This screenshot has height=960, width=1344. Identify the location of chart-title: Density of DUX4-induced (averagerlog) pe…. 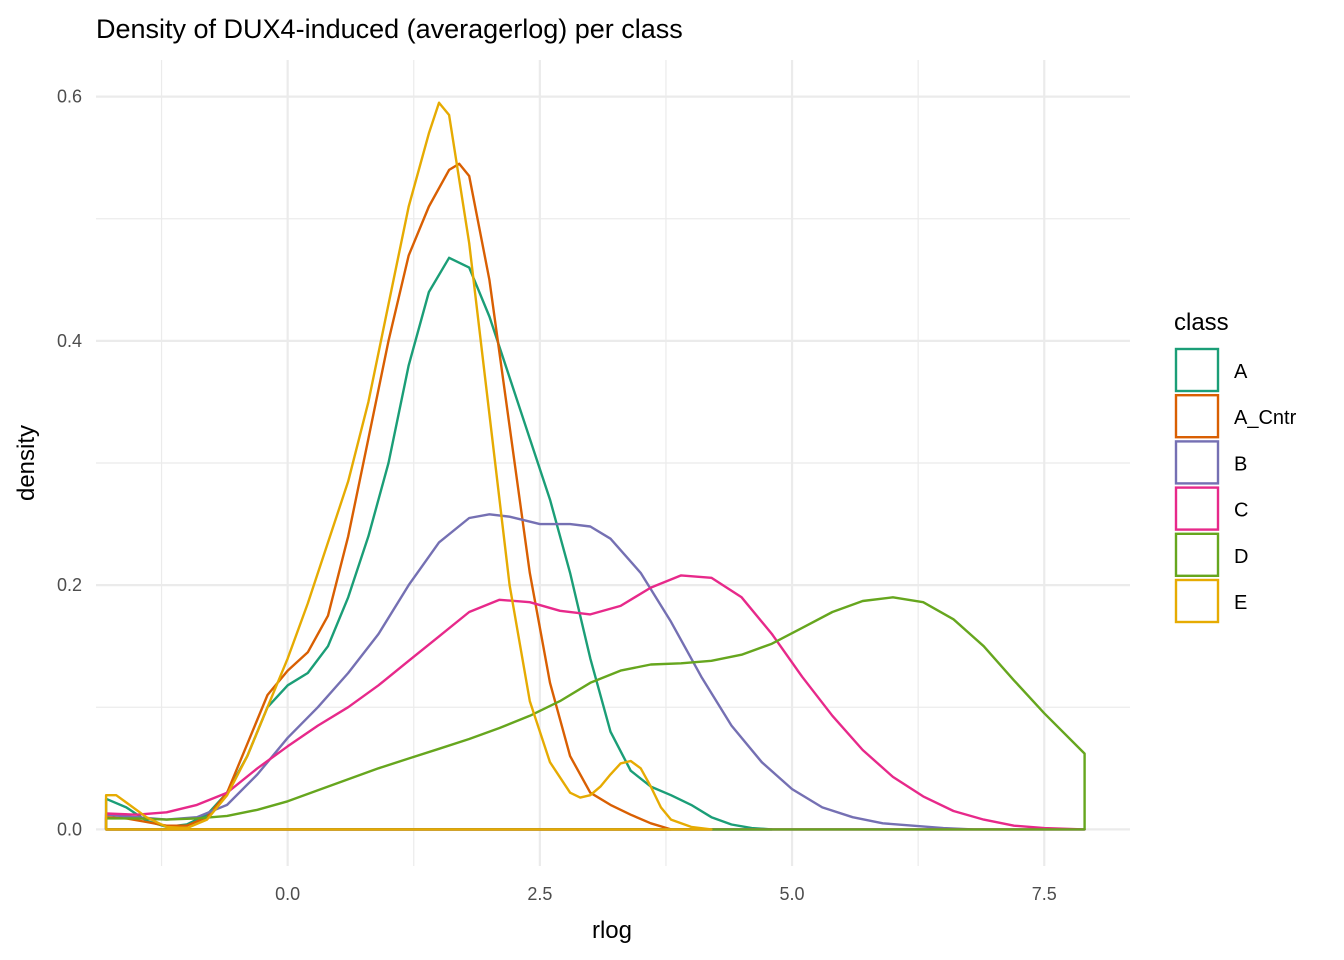
(389, 29).